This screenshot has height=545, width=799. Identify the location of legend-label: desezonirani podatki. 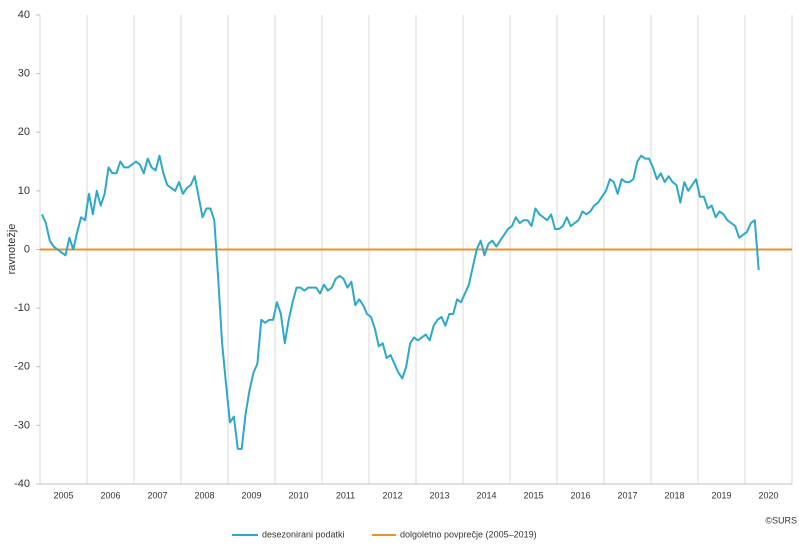
(303, 534).